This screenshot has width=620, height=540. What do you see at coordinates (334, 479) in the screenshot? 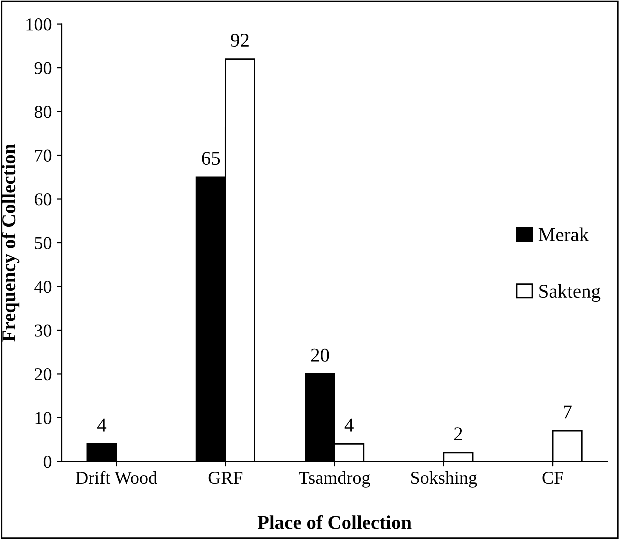
I see `x-tick-label: Tsamdrog` at bounding box center [334, 479].